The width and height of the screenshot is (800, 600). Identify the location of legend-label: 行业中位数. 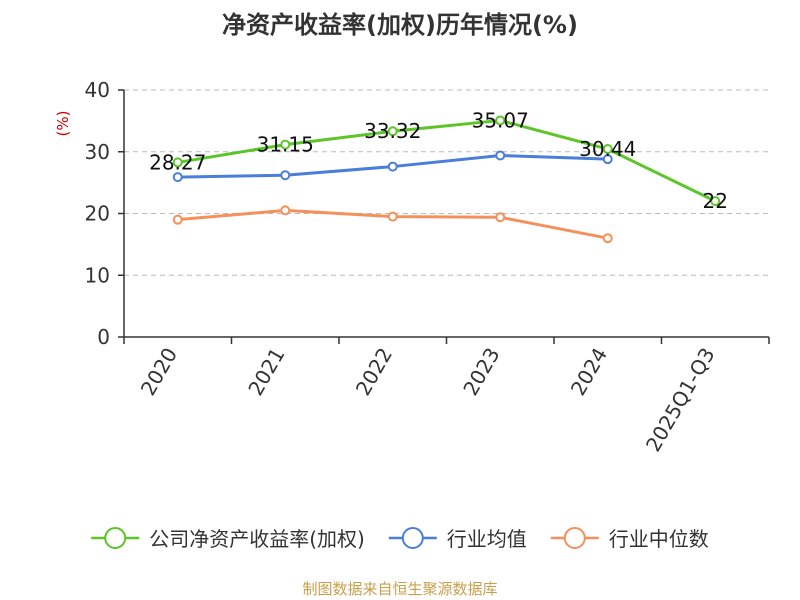
(659, 539).